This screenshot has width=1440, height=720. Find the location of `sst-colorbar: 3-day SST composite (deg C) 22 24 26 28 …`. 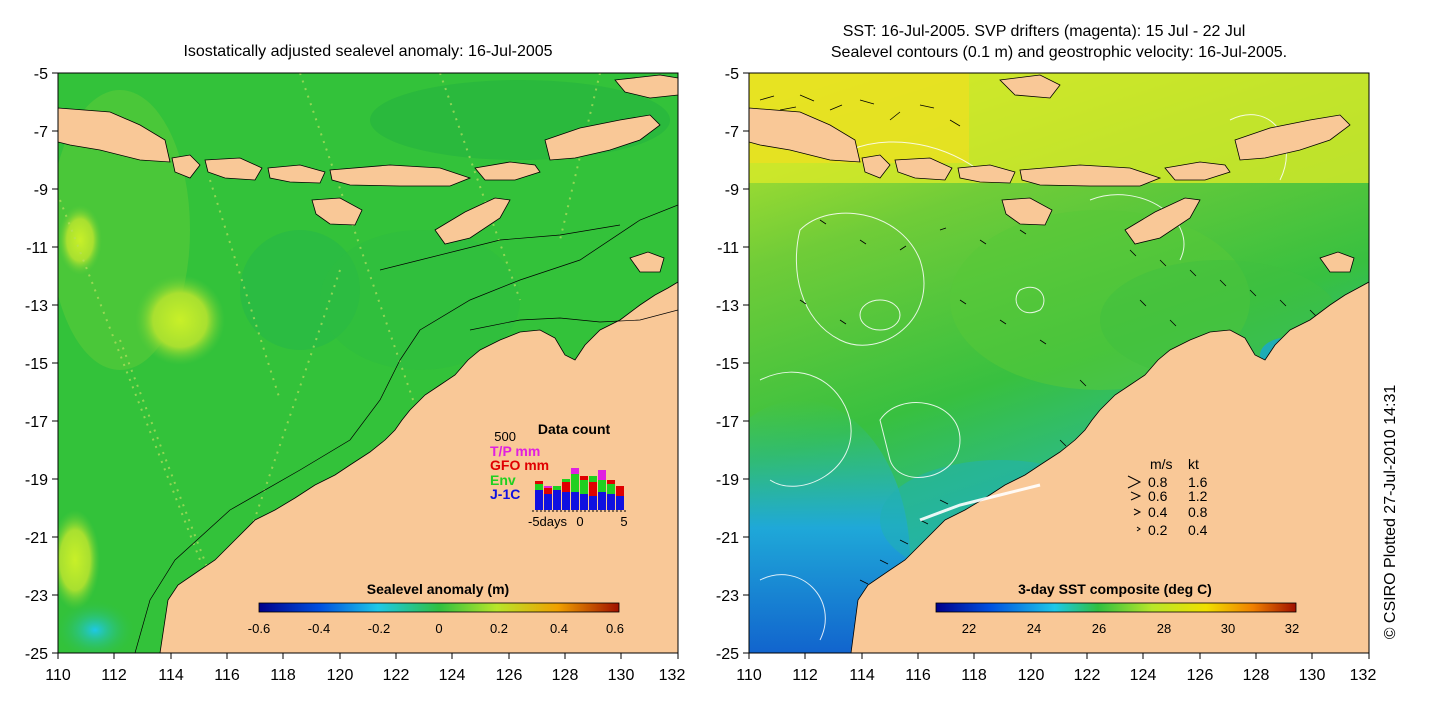

sst-colorbar: 3-day SST composite (deg C) 22 24 26 28 … is located at coordinates (1117, 608).